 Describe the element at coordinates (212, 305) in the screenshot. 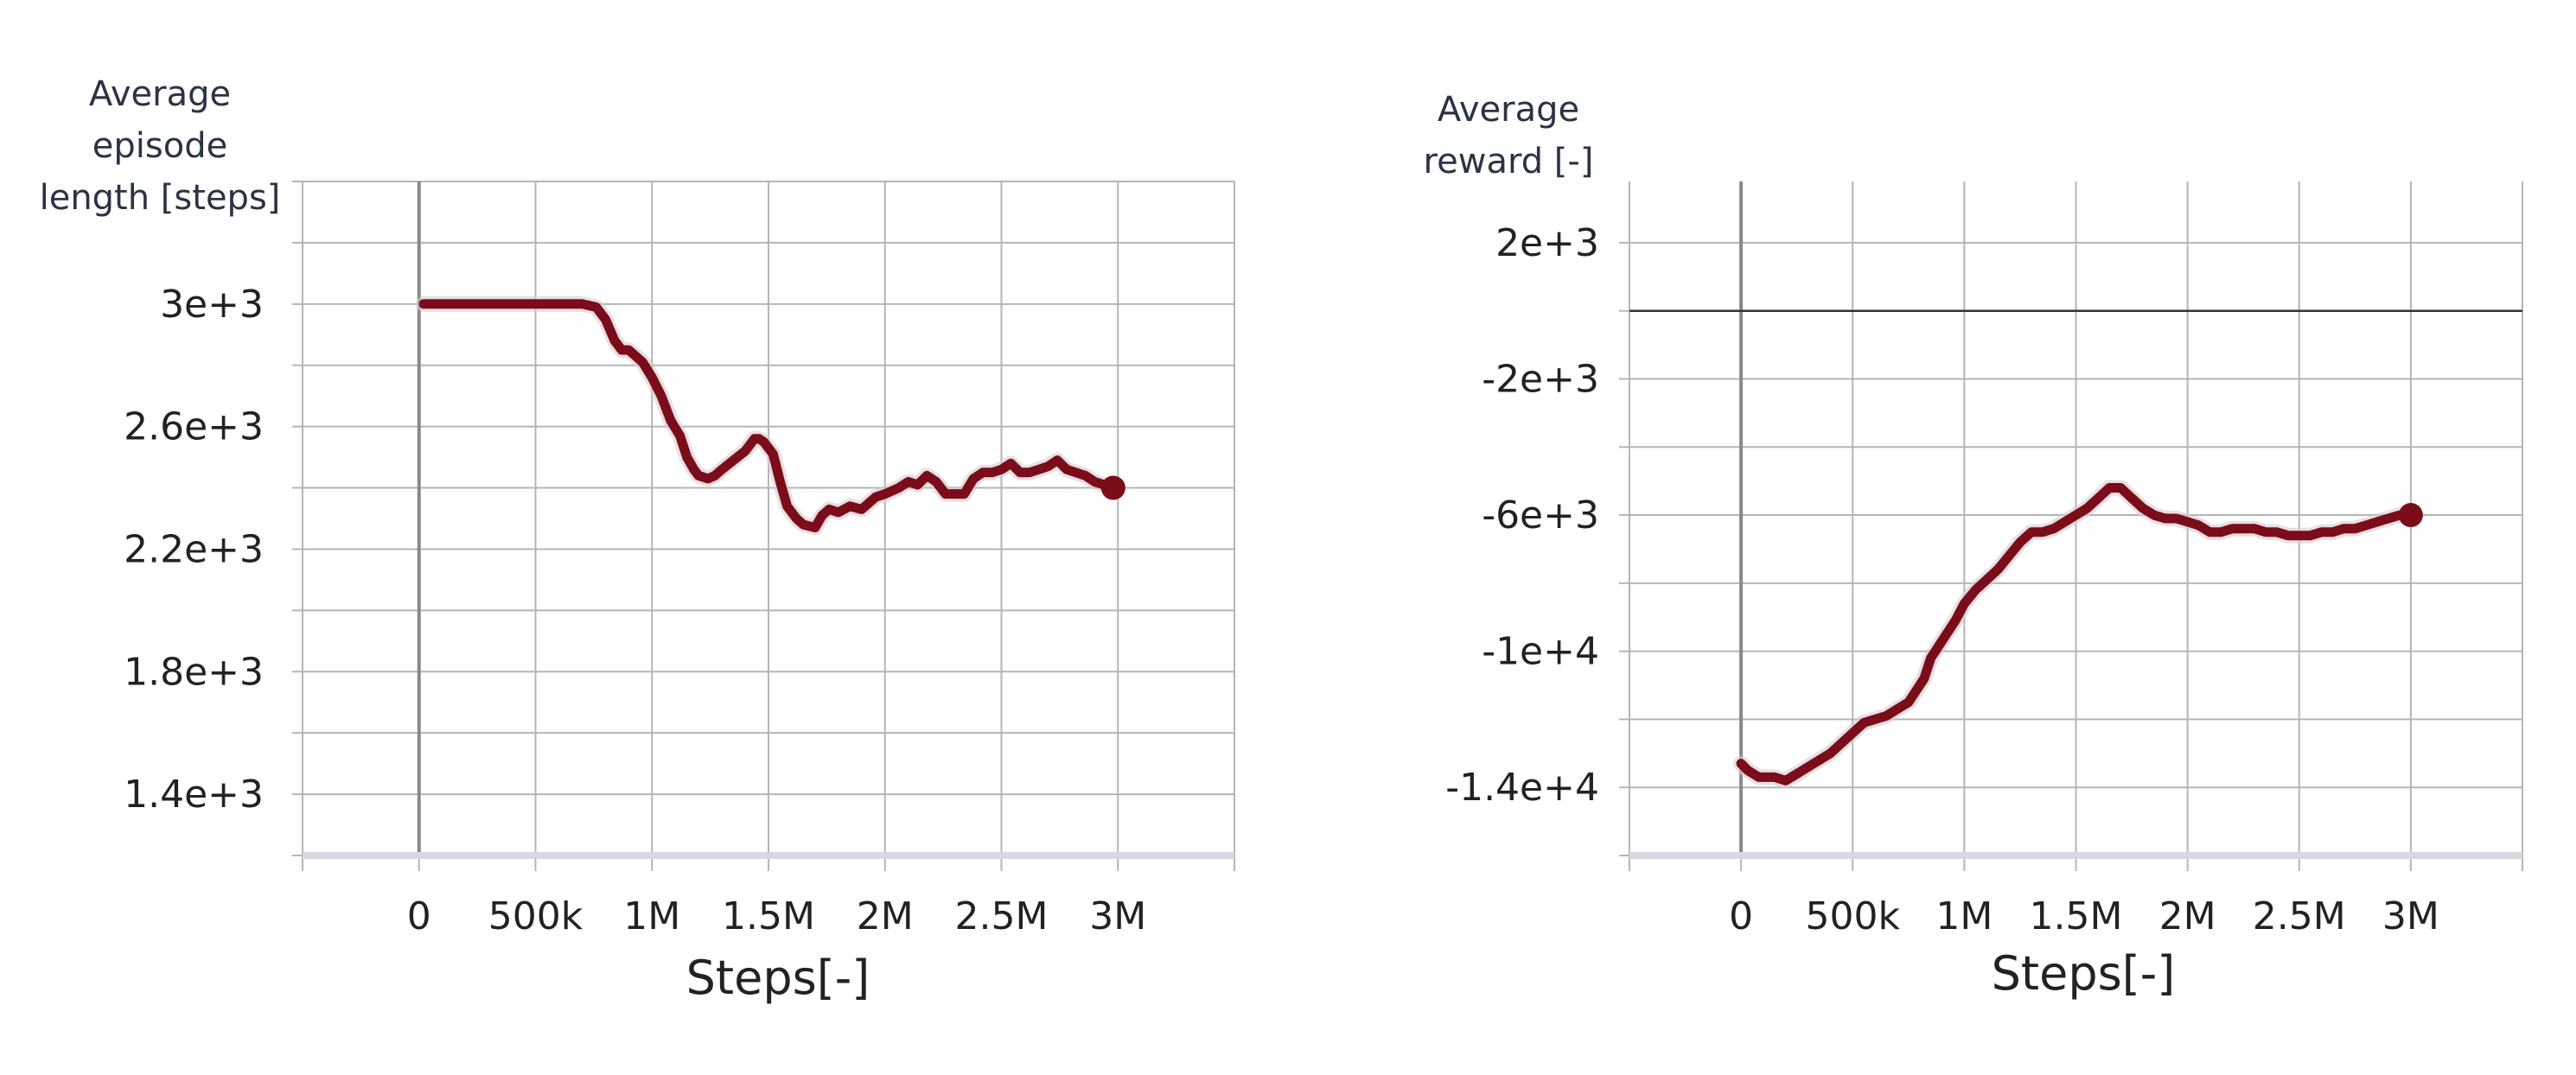

I see `y-tick-label: 3e+3` at that location.